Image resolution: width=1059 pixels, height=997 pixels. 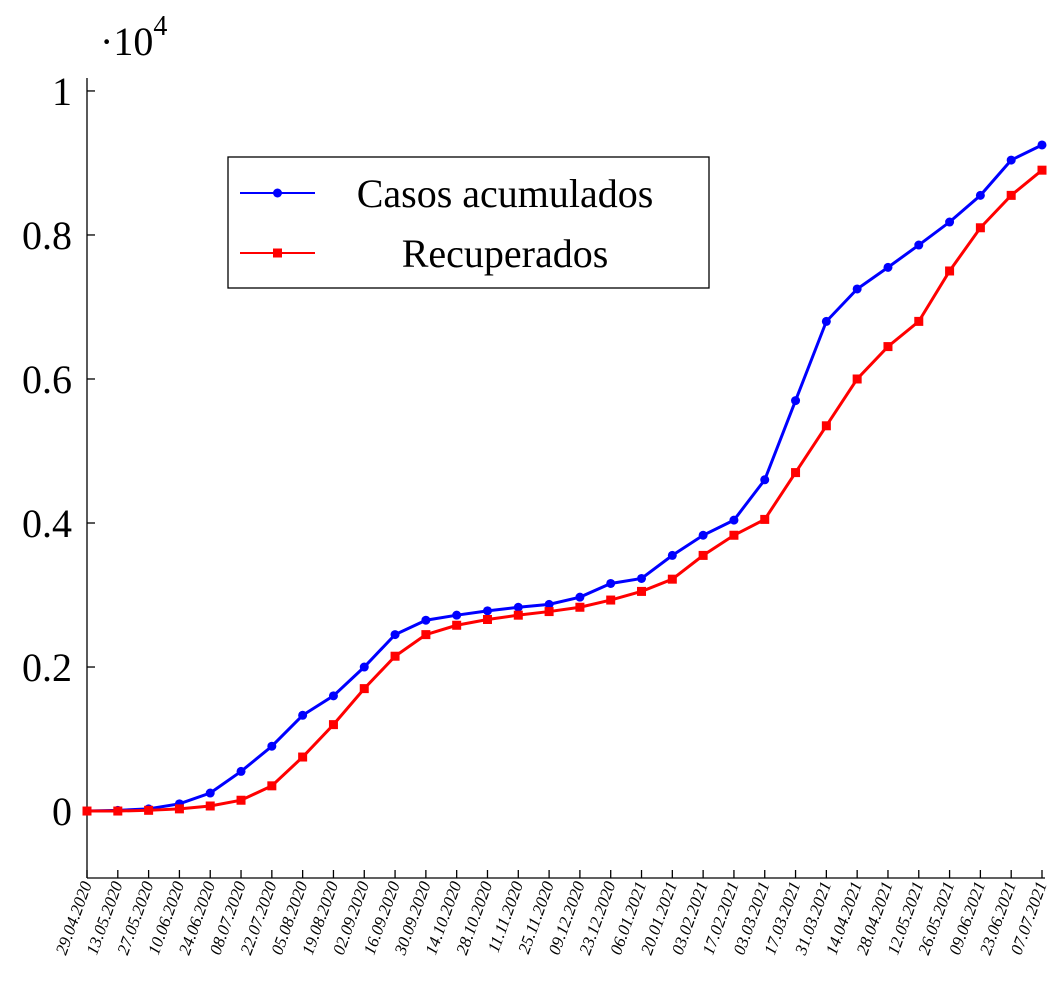 What do you see at coordinates (505, 253) in the screenshot?
I see `legend-label: Recuperados` at bounding box center [505, 253].